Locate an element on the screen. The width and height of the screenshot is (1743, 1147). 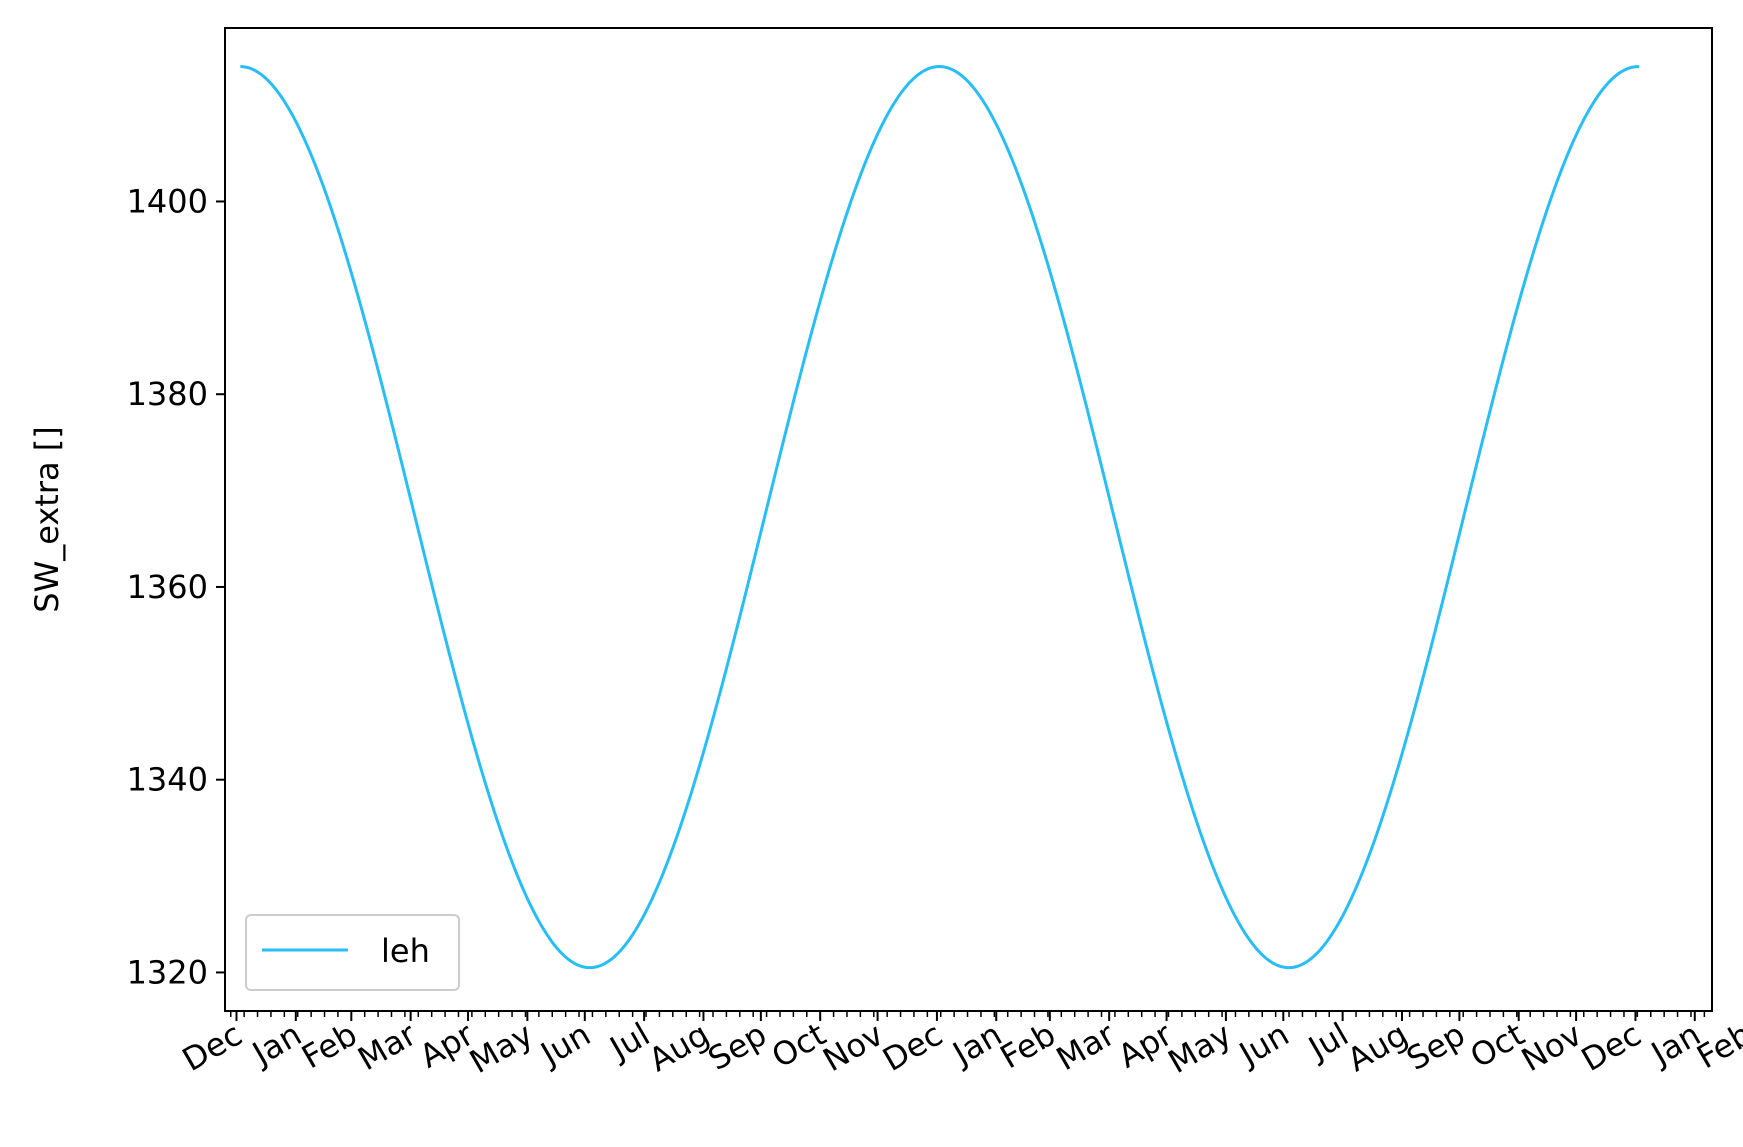
y-tick-label: 1320 is located at coordinates (167, 972).